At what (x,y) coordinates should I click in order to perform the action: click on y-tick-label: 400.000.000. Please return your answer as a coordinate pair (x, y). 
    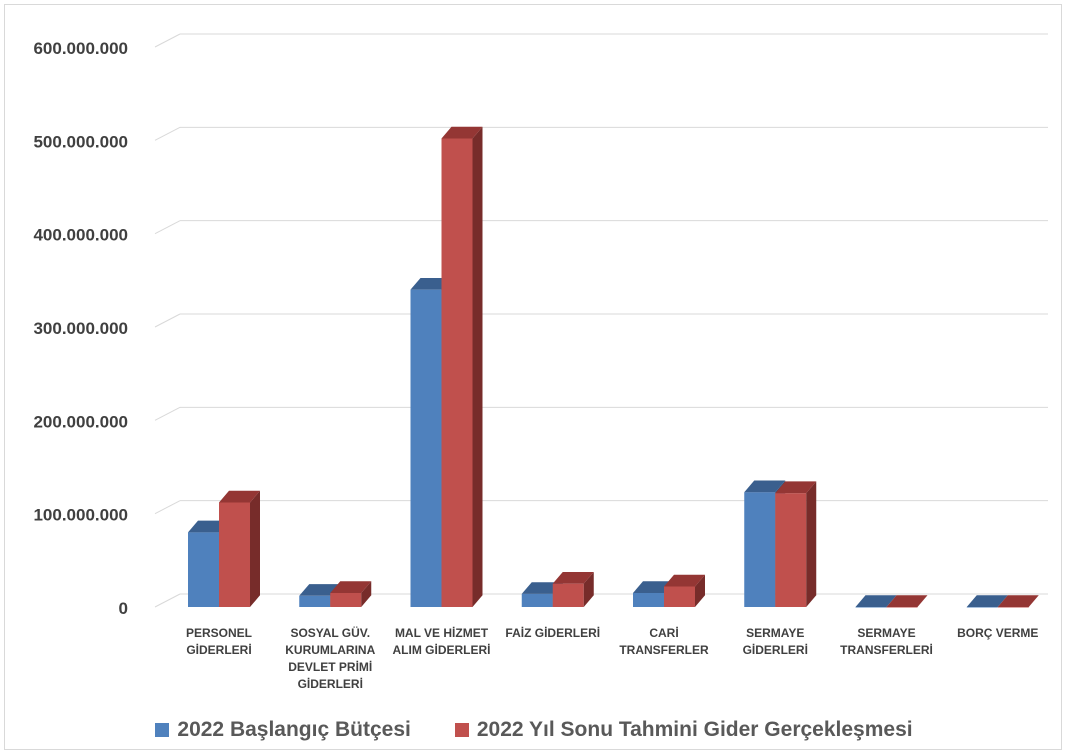
    Looking at the image, I should click on (80, 235).